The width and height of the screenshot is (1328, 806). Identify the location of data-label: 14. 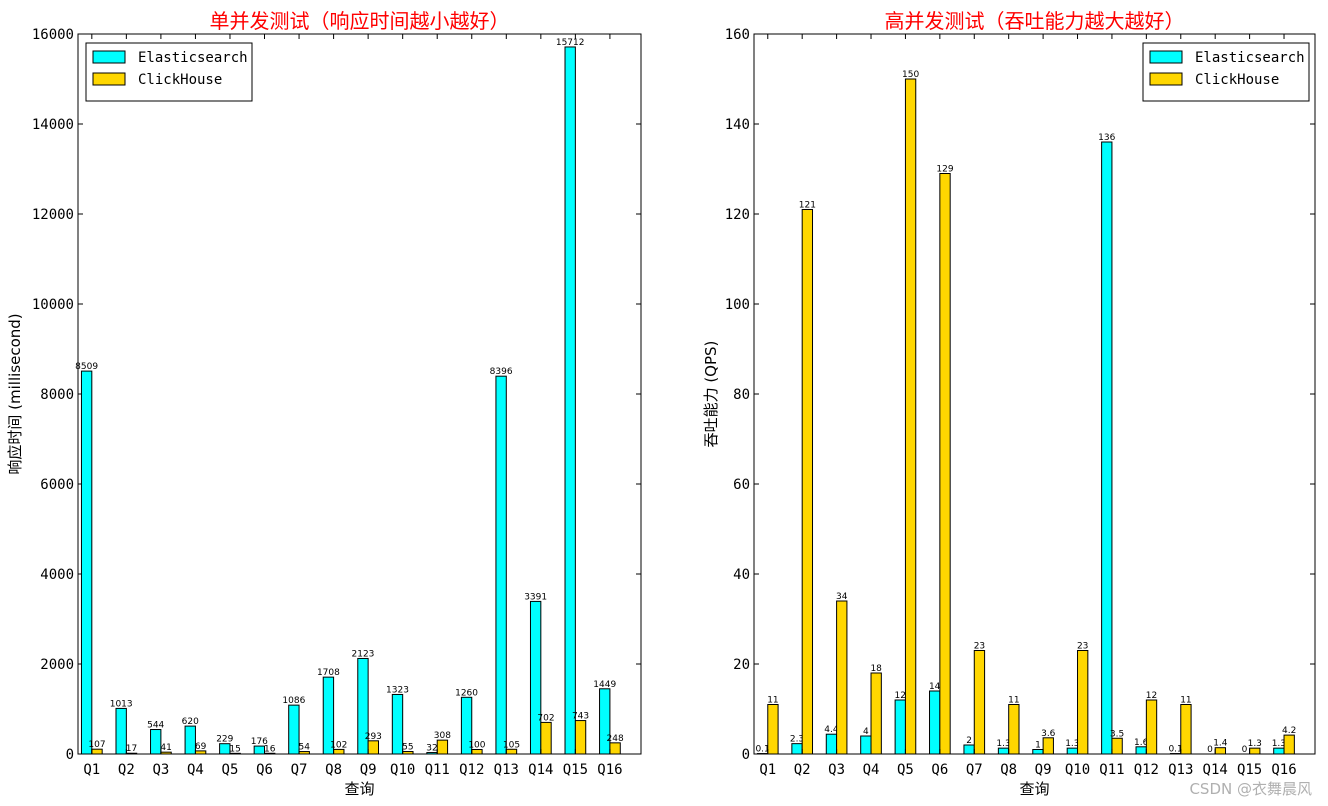
(935, 687).